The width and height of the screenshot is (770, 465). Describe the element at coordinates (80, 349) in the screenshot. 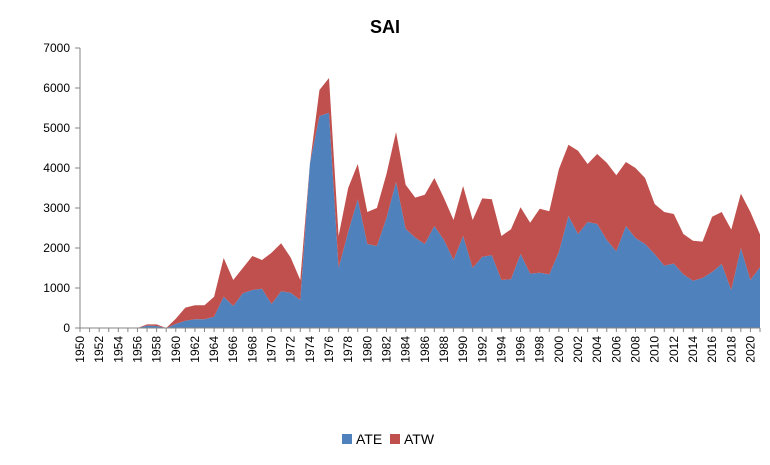

I see `x-tick-label: 1950` at that location.